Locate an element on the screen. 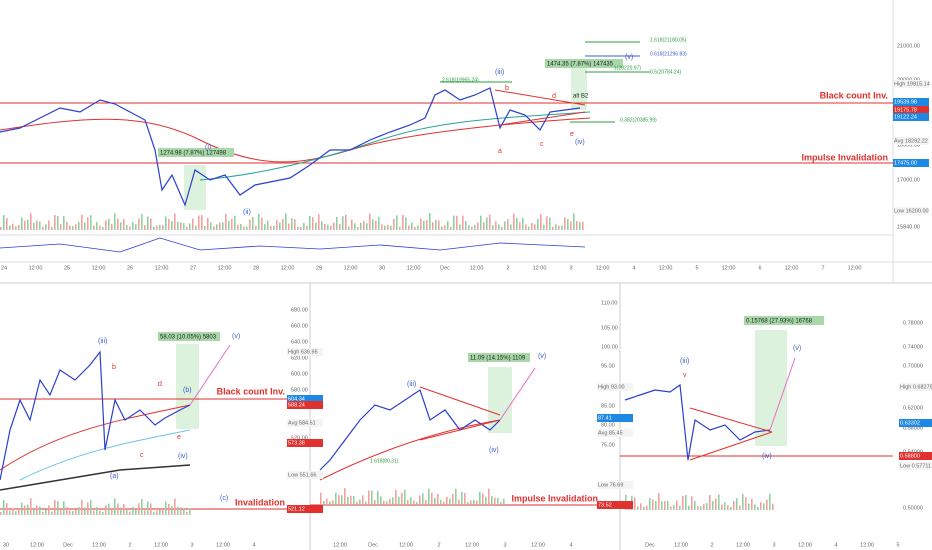  time-tick: 30 is located at coordinates (382, 268).